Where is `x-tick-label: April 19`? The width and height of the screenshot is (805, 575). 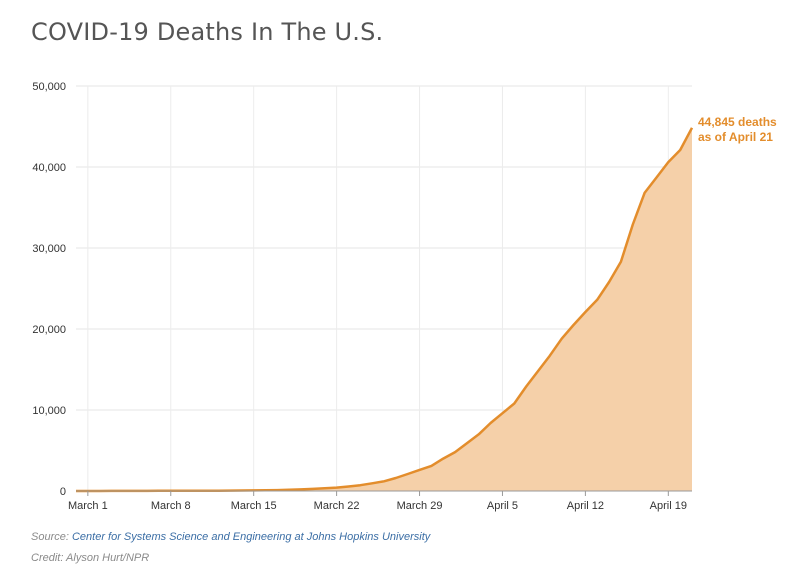
x-tick-label: April 19 is located at coordinates (668, 506).